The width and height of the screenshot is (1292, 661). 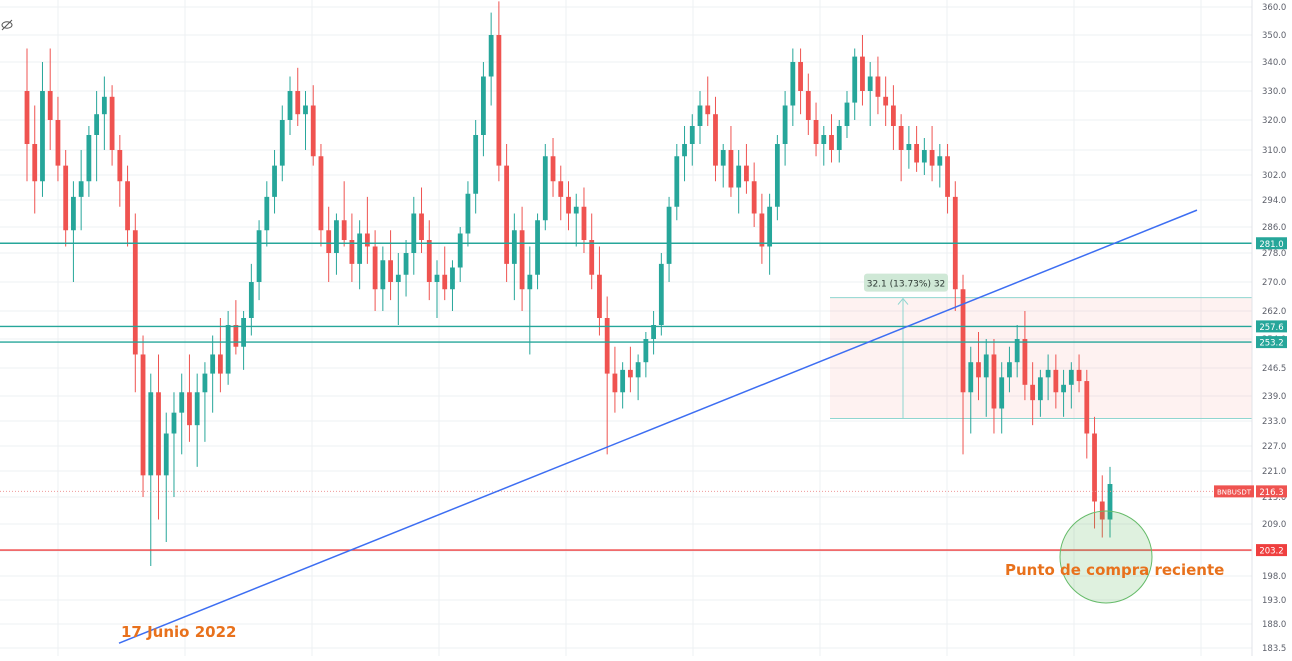 I want to click on price-line-badge-label: 257.6, so click(x=1271, y=328).